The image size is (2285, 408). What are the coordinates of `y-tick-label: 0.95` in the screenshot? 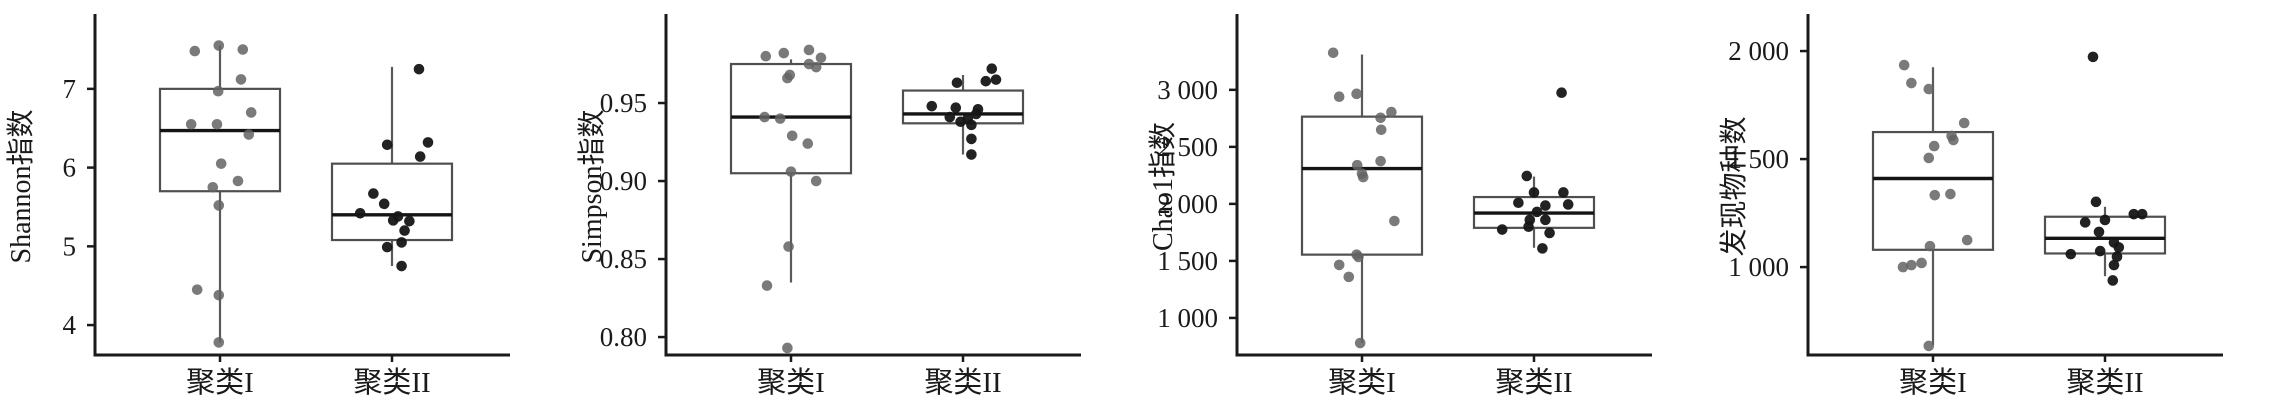 It's located at (623, 103).